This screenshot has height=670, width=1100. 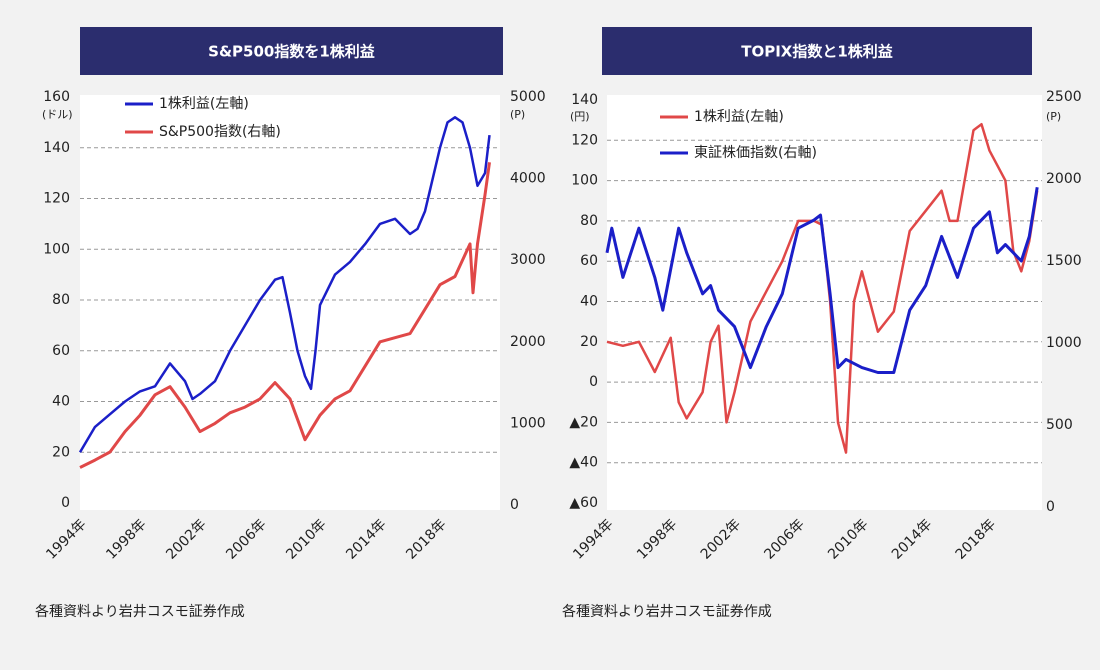 What do you see at coordinates (528, 179) in the screenshot?
I see `y2-tick-label: 4000` at bounding box center [528, 179].